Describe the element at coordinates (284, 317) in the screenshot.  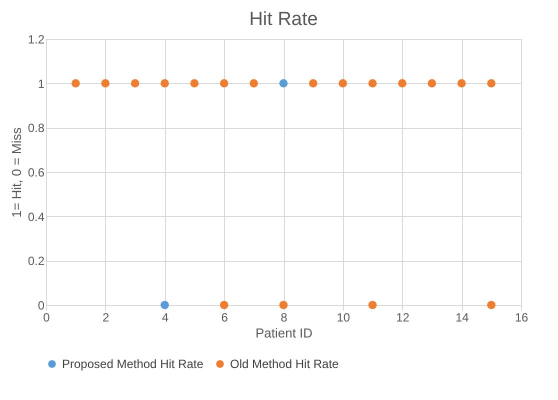
I see `x-tick-label: 8` at that location.